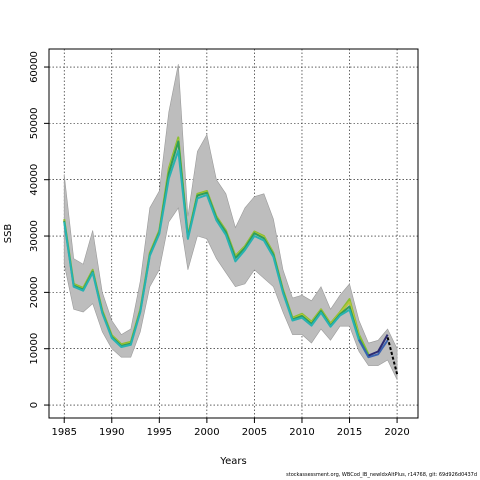 Image resolution: width=480 pixels, height=480 pixels. I want to click on y-tick-label: 20000, so click(34, 292).